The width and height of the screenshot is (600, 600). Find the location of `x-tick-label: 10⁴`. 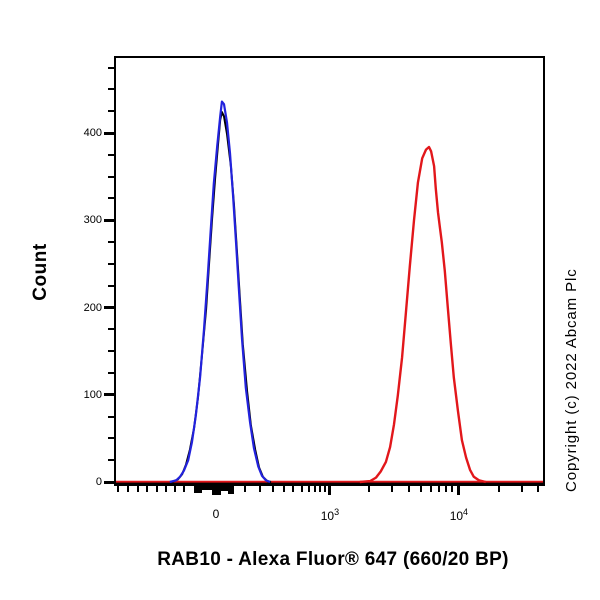

x-tick-label: 10⁴ is located at coordinates (459, 515).